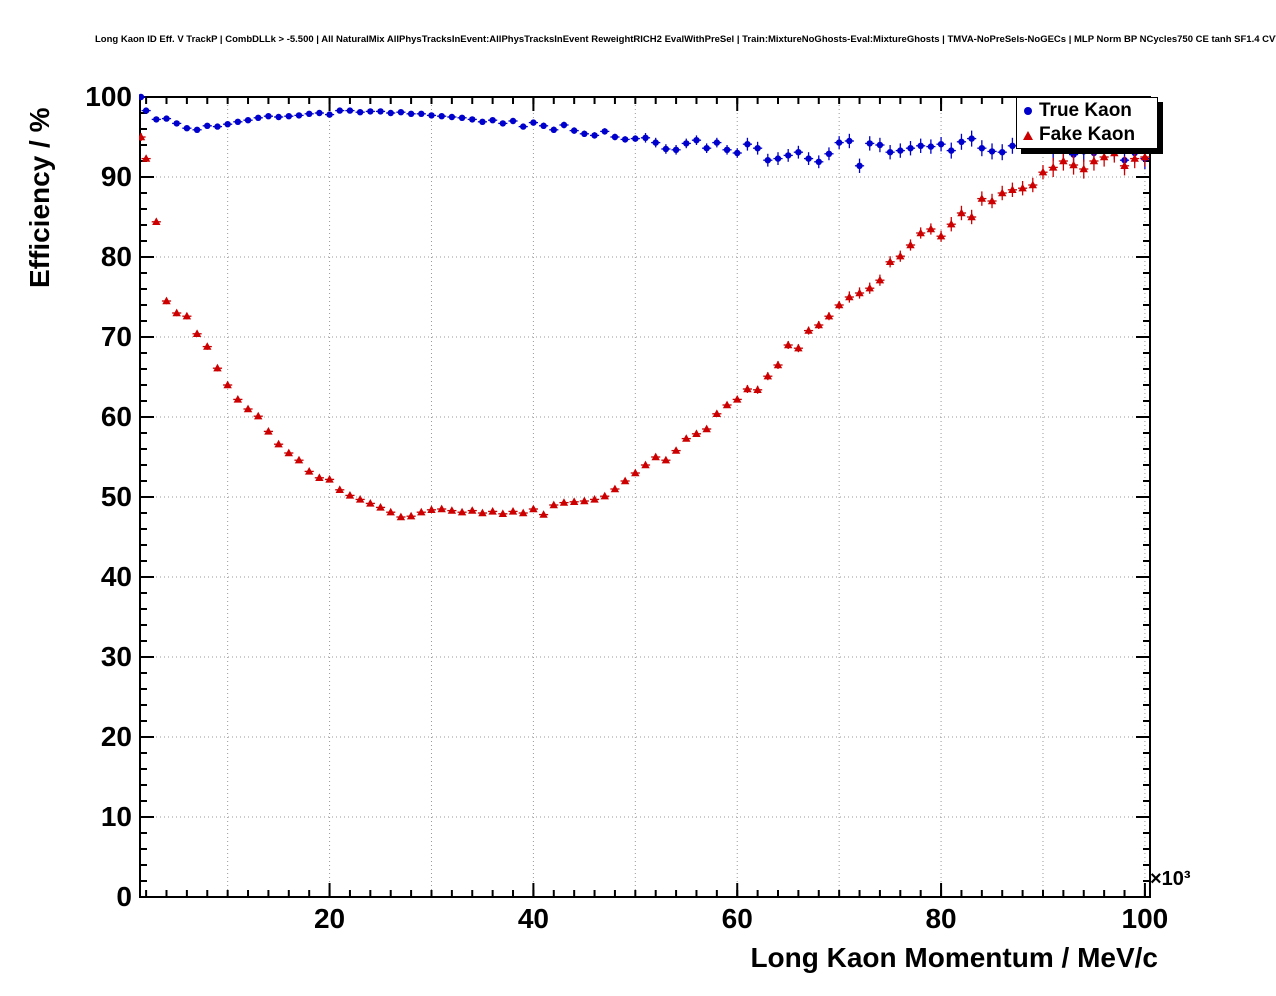 The height and width of the screenshot is (996, 1276). What do you see at coordinates (941, 918) in the screenshot?
I see `x-tick-label: 80` at bounding box center [941, 918].